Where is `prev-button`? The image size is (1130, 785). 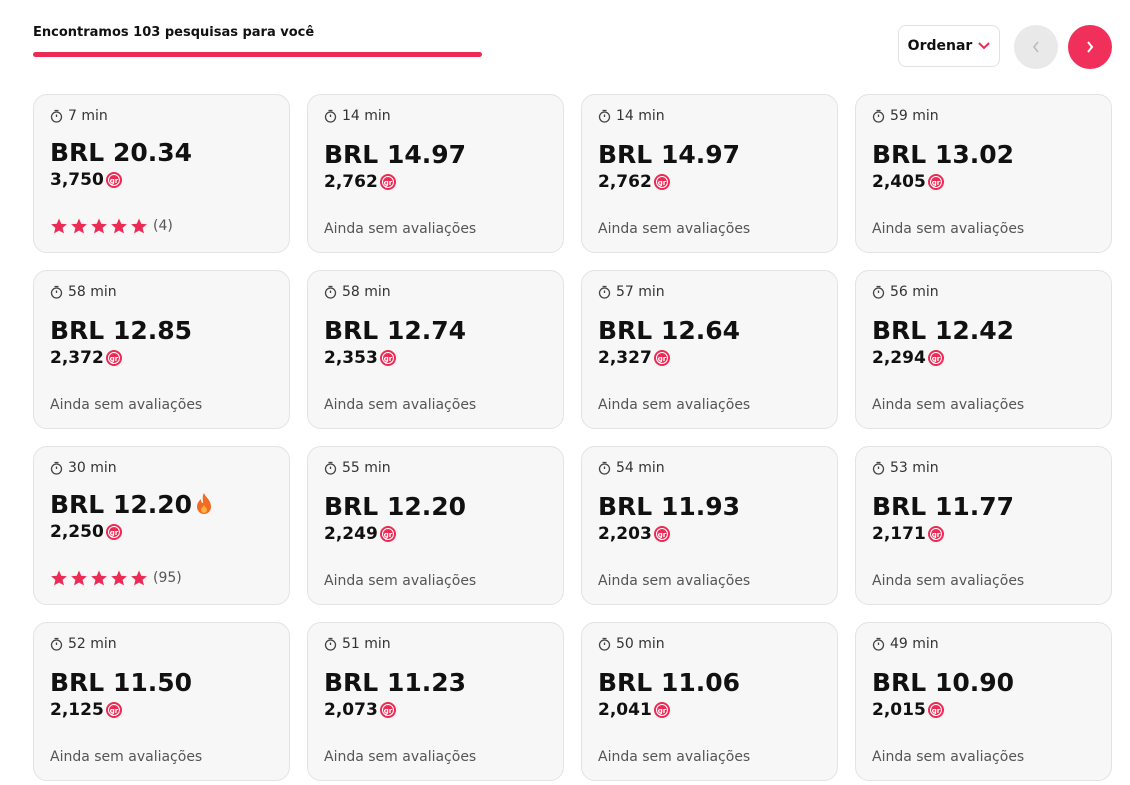
prev-button is located at coordinates (1036, 47).